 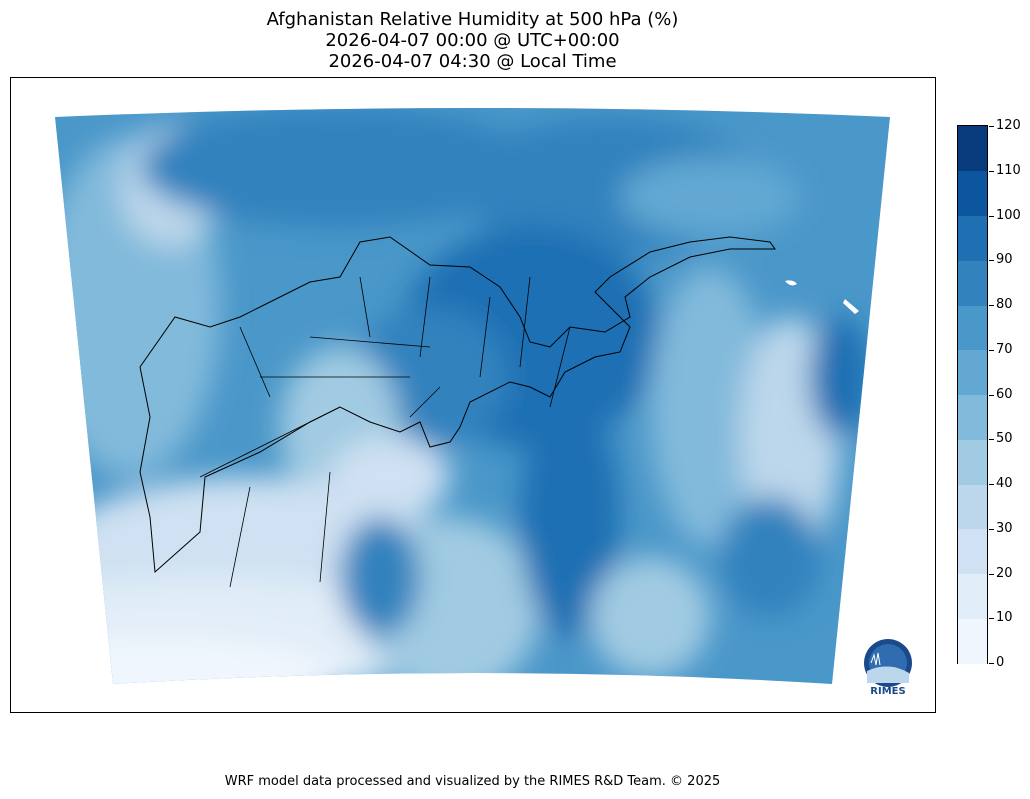 I want to click on colorbar-tick-label: 20, so click(x=1004, y=573).